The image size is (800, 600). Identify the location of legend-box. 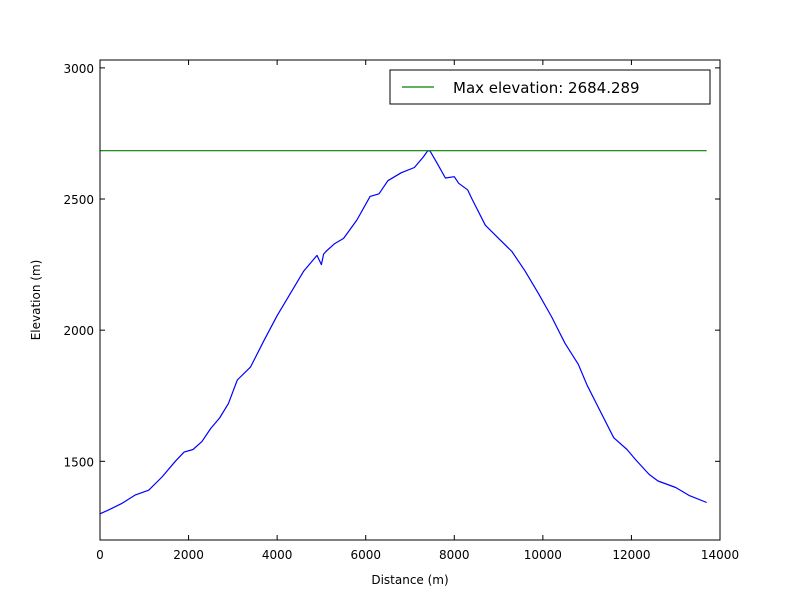
(550, 87).